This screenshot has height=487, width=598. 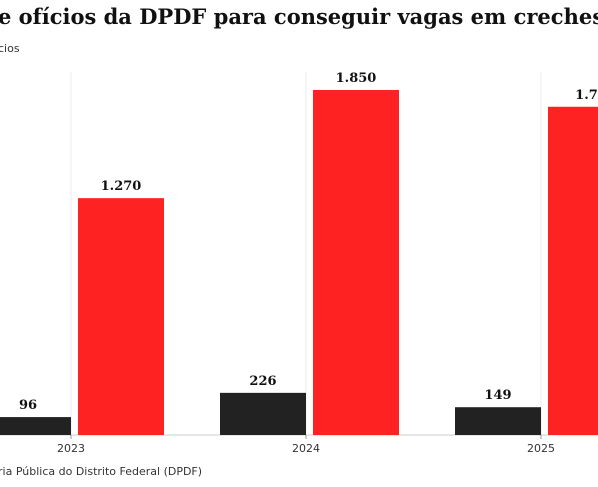 I want to click on x-tick-label-2025: 2025, so click(x=541, y=448).